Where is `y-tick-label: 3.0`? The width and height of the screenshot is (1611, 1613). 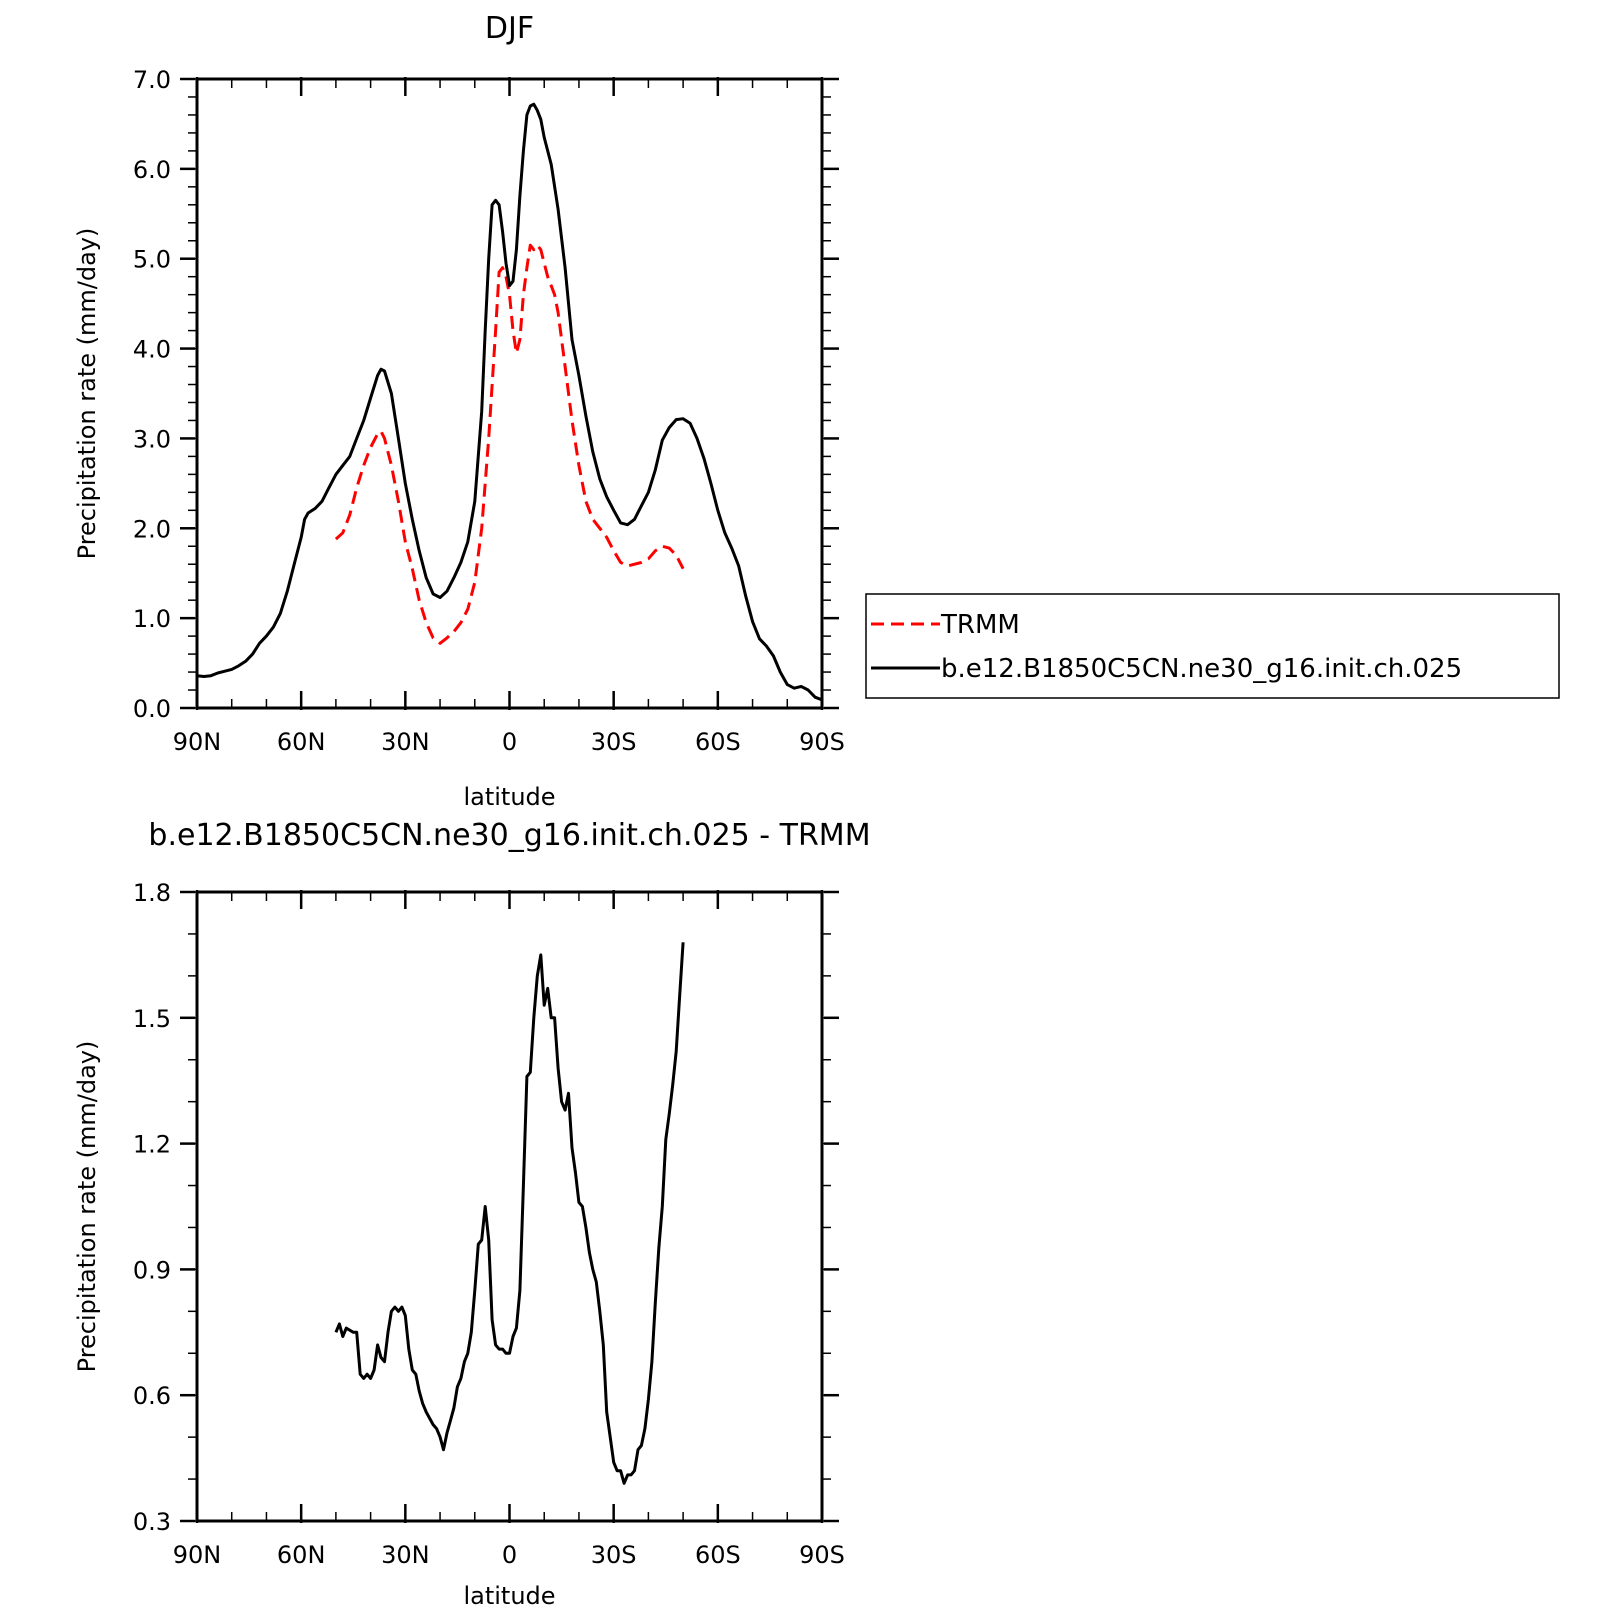
y-tick-label: 3.0 is located at coordinates (152, 439).